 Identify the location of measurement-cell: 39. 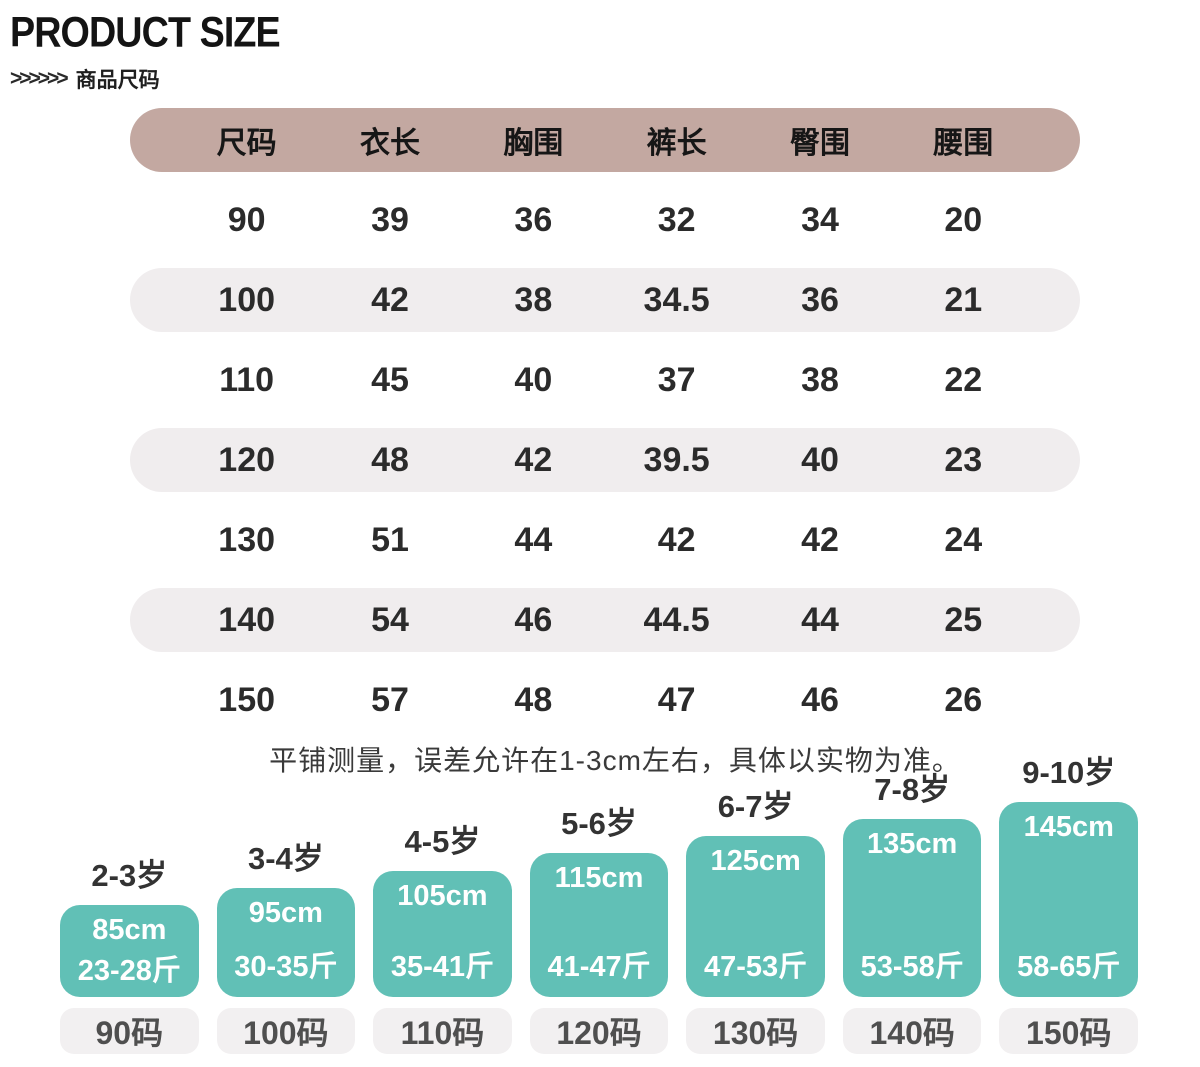
(390, 219).